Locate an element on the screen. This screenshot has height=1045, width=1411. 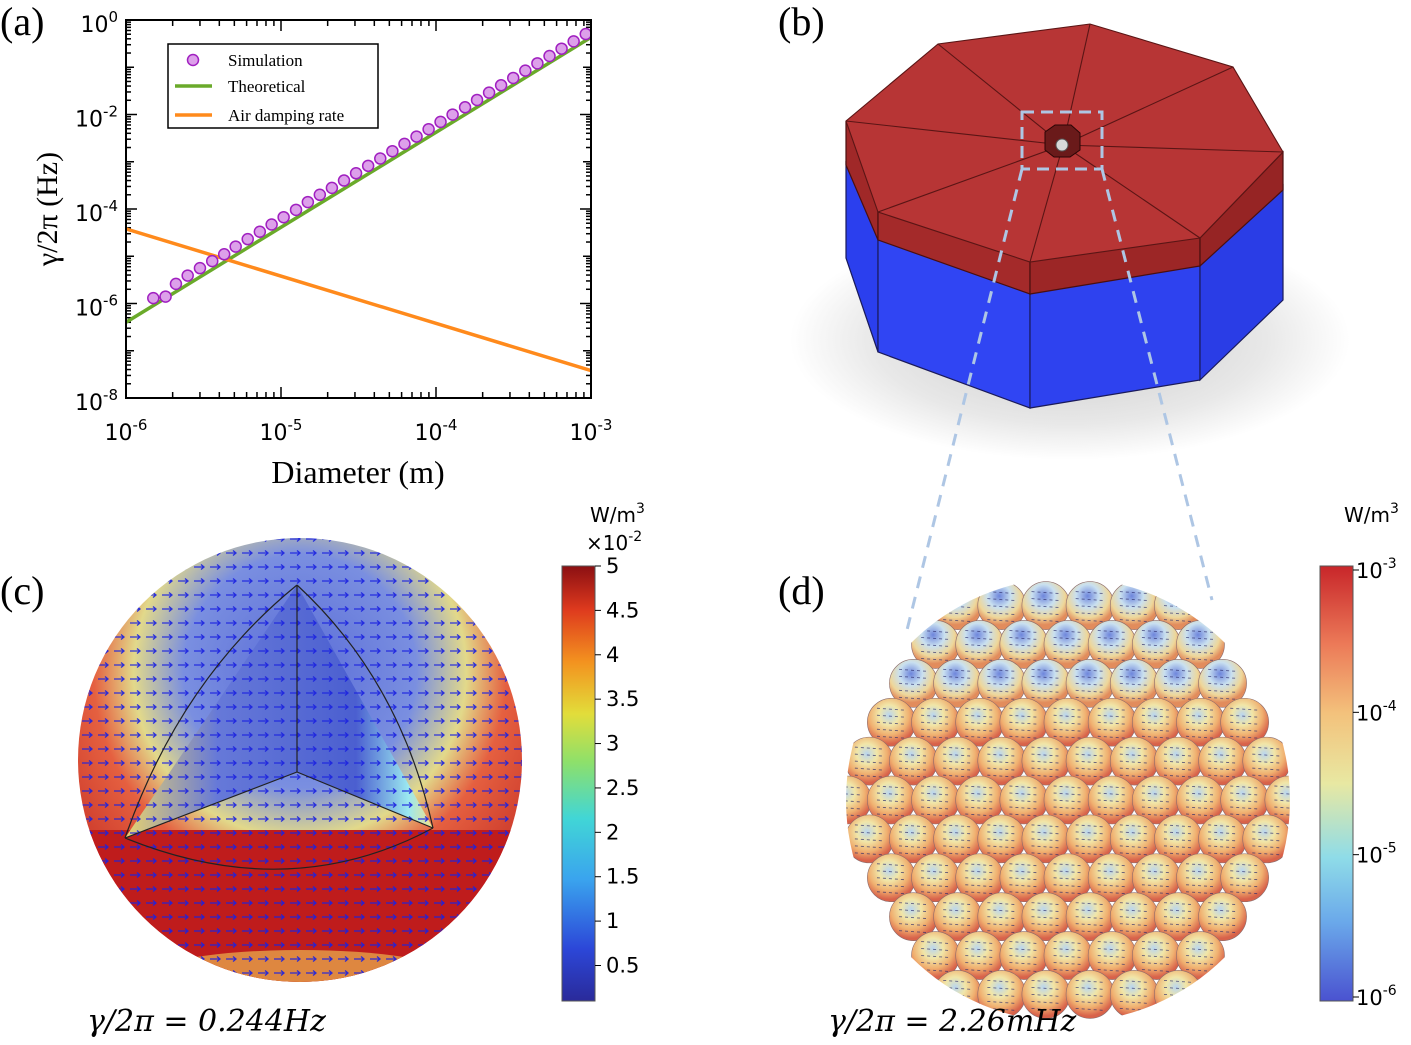
zoom-box is located at coordinates (1062, 140).